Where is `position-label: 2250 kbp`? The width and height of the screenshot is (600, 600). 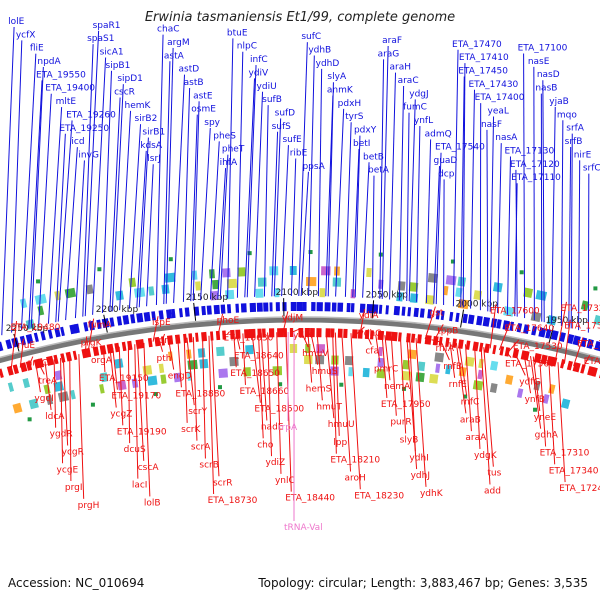
position-label: 2250 kbp is located at coordinates (27, 329).